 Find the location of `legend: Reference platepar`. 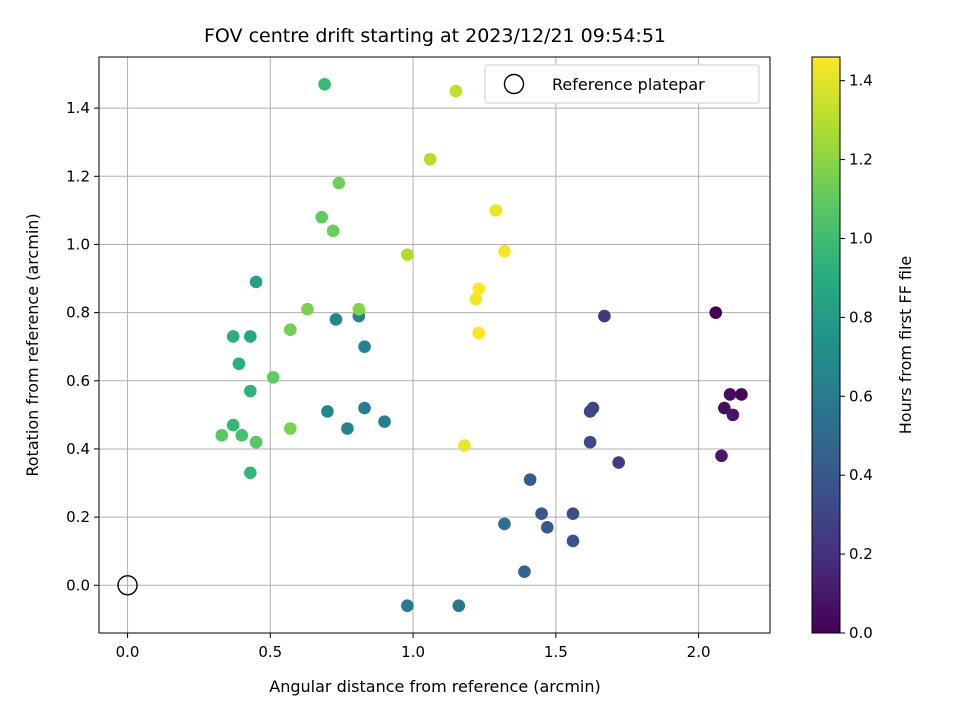

legend: Reference platepar is located at coordinates (622, 84).